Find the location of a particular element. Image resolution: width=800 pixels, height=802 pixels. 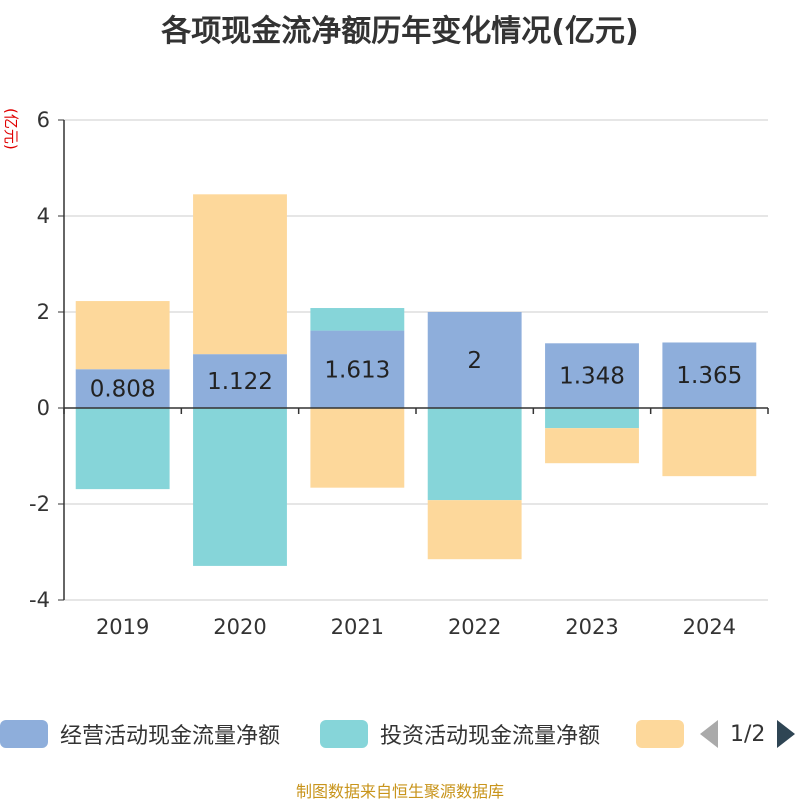

legend: 经营活动现金流量净额 投资活动现金流量净额 is located at coordinates (400, 734).